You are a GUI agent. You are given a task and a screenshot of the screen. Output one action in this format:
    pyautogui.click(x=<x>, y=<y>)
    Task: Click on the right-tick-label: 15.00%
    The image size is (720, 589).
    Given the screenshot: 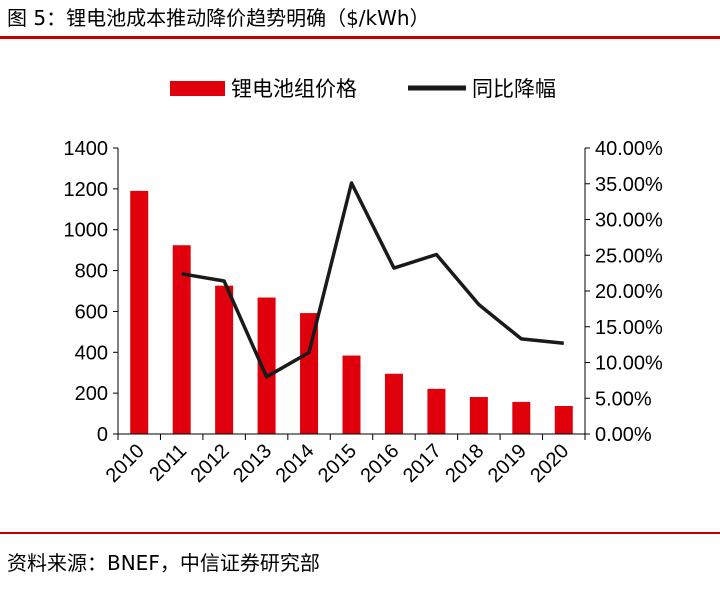 What is the action you would take?
    pyautogui.click(x=629, y=328)
    